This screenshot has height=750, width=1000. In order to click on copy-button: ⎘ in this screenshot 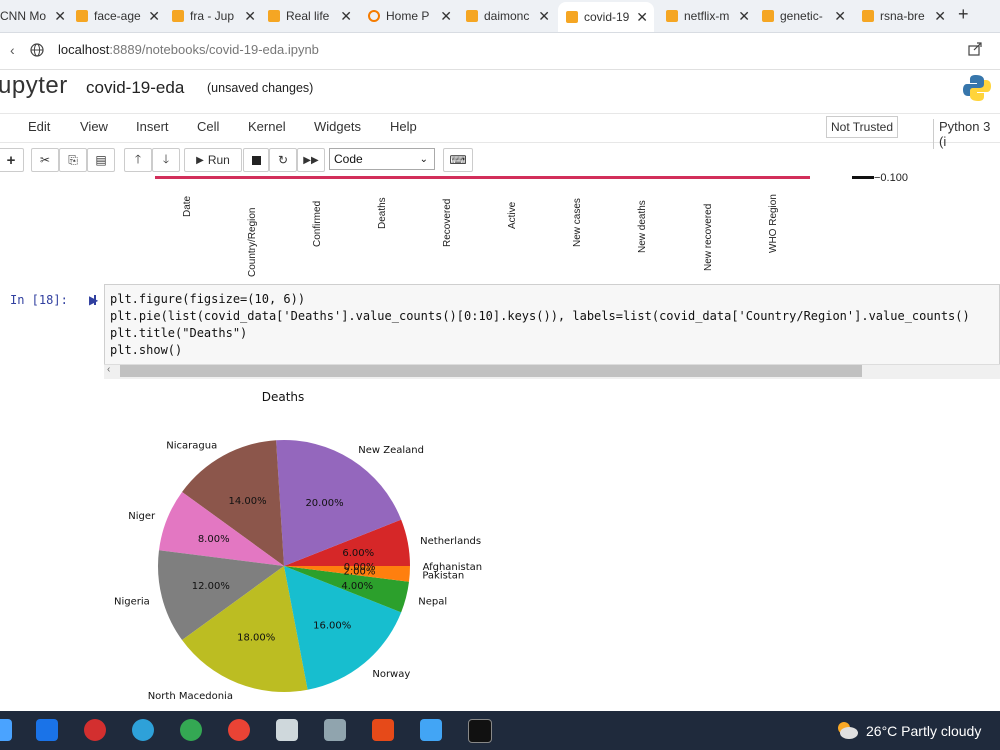, I will do `click(73, 160)`.